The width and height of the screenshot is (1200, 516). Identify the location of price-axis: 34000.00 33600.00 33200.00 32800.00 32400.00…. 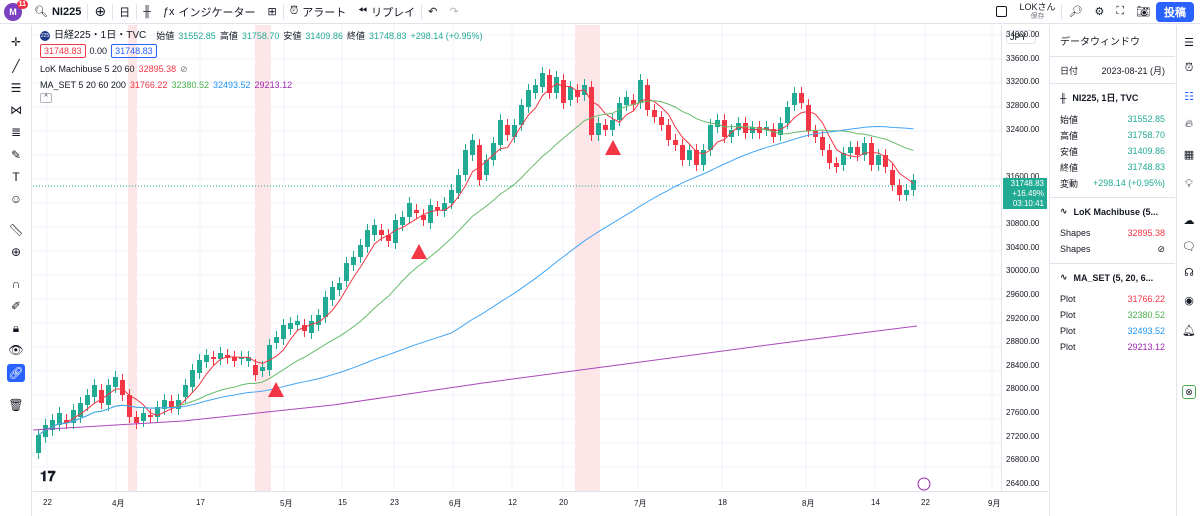
(1024, 258).